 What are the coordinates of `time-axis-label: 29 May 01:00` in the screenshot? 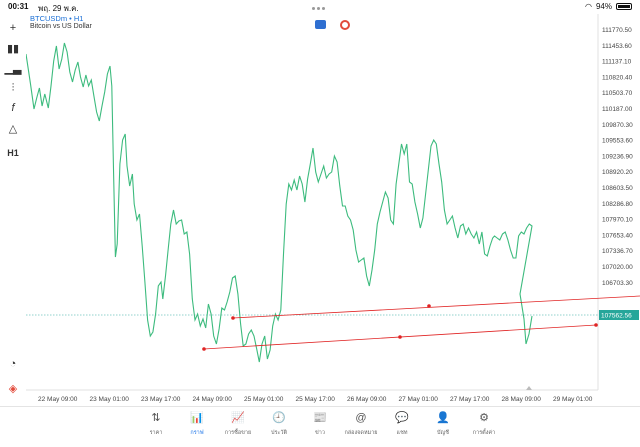 It's located at (573, 399).